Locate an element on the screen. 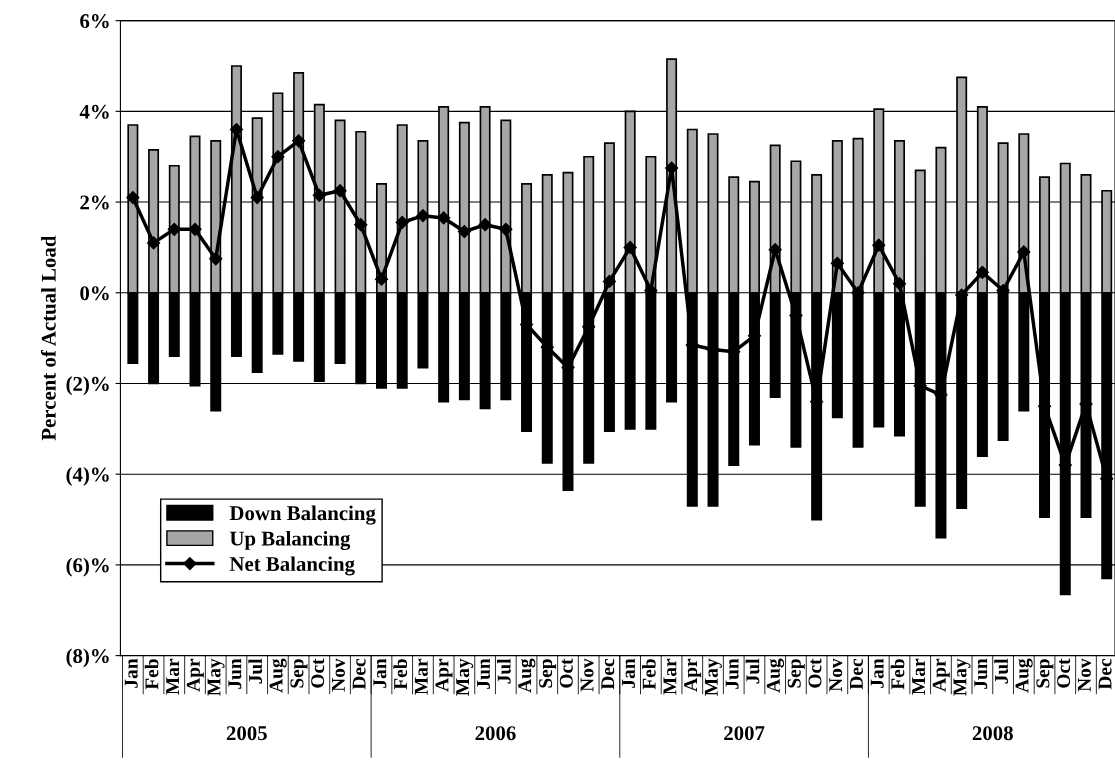  y-tick-label: 4% is located at coordinates (94, 111).